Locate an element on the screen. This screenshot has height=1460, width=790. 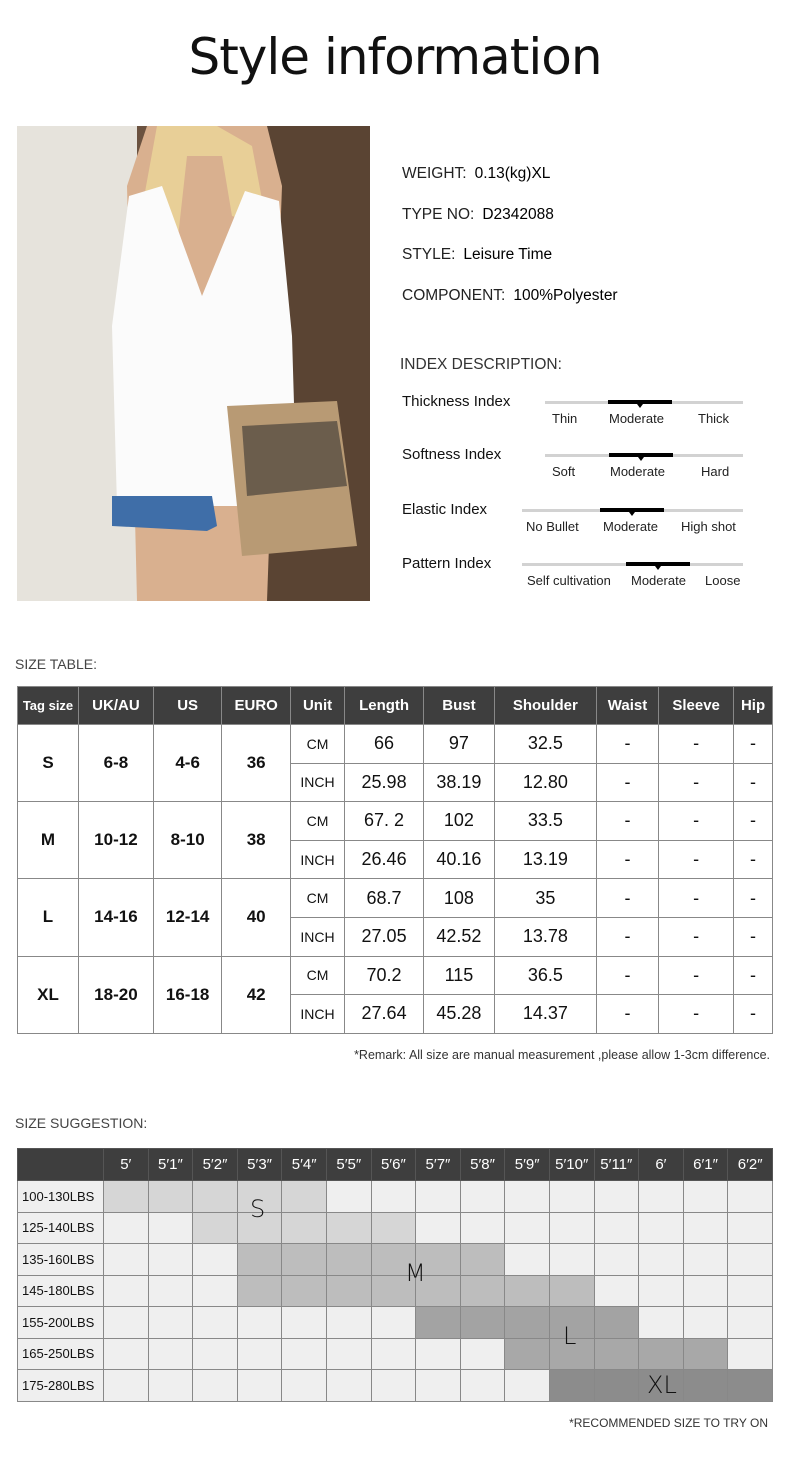
measure-cell: 14.37 is located at coordinates (545, 1014).